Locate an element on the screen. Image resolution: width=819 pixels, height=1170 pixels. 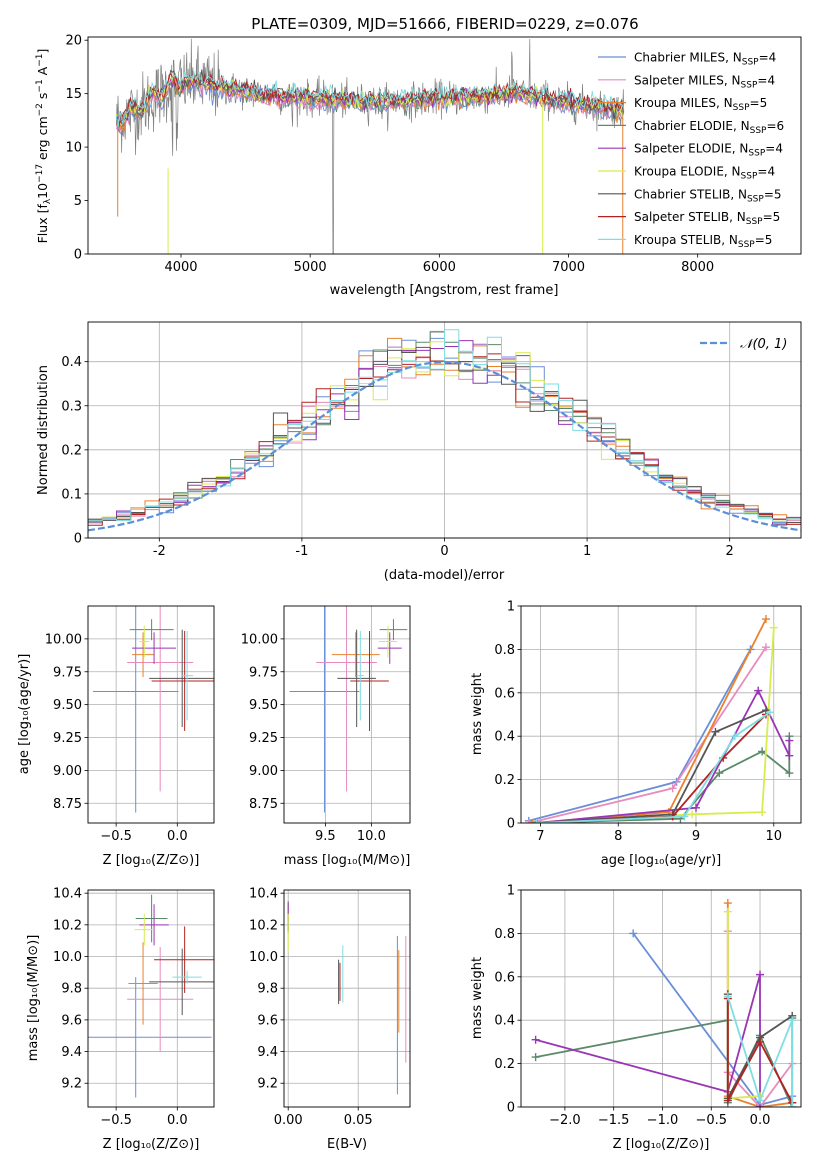
x-tick-label: 8 is located at coordinates (618, 836).